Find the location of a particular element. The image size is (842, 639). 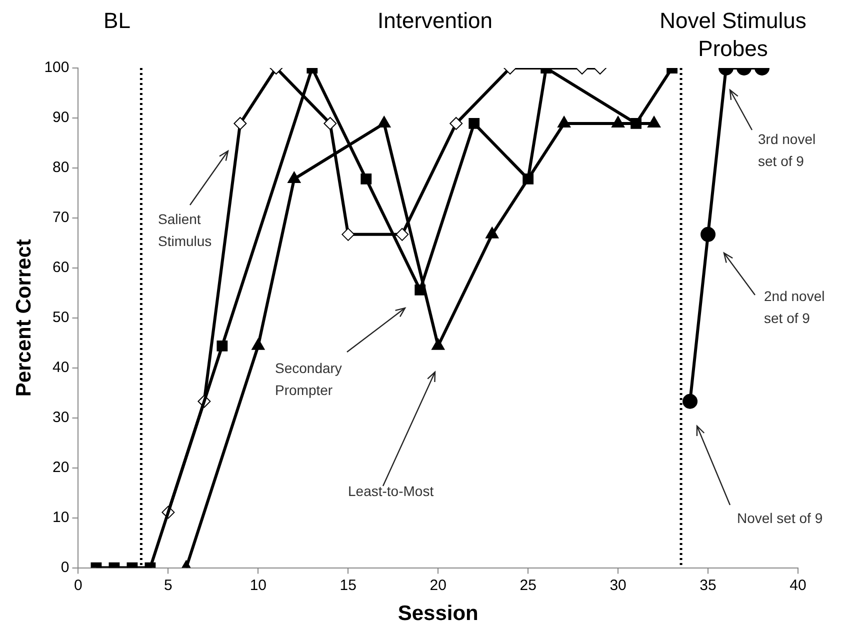

y-tick-label: 40 is located at coordinates (61, 367).